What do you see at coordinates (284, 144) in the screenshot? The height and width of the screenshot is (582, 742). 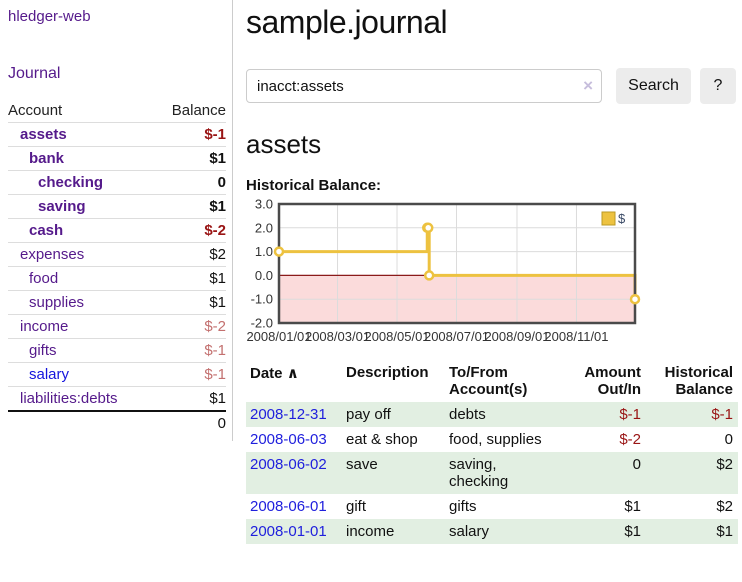 I see `account-heading: assets` at bounding box center [284, 144].